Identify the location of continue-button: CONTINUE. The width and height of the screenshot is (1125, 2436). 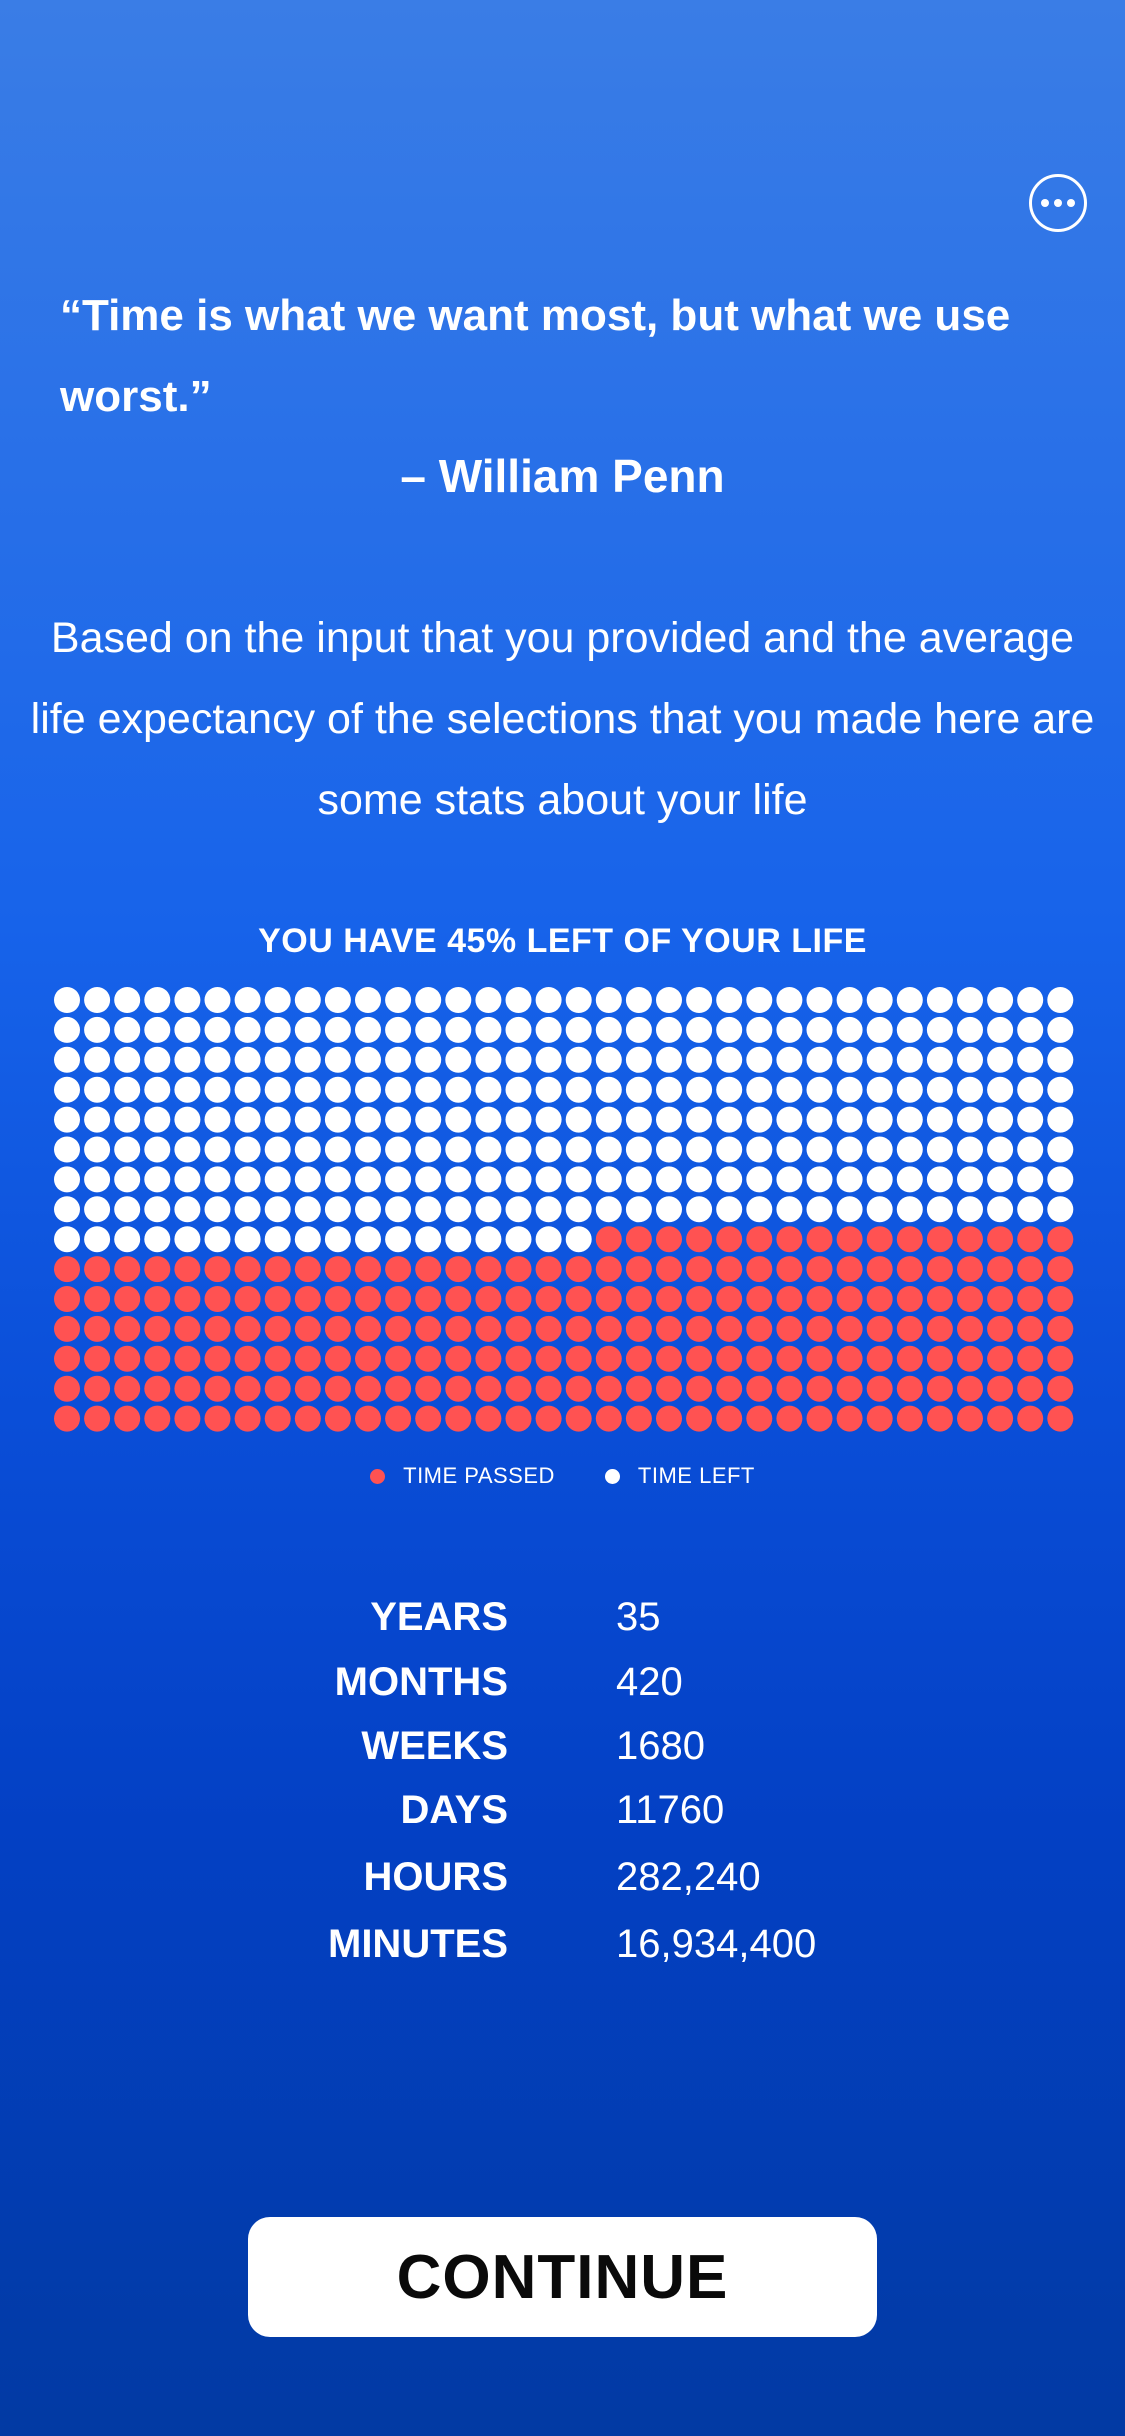
(562, 2277).